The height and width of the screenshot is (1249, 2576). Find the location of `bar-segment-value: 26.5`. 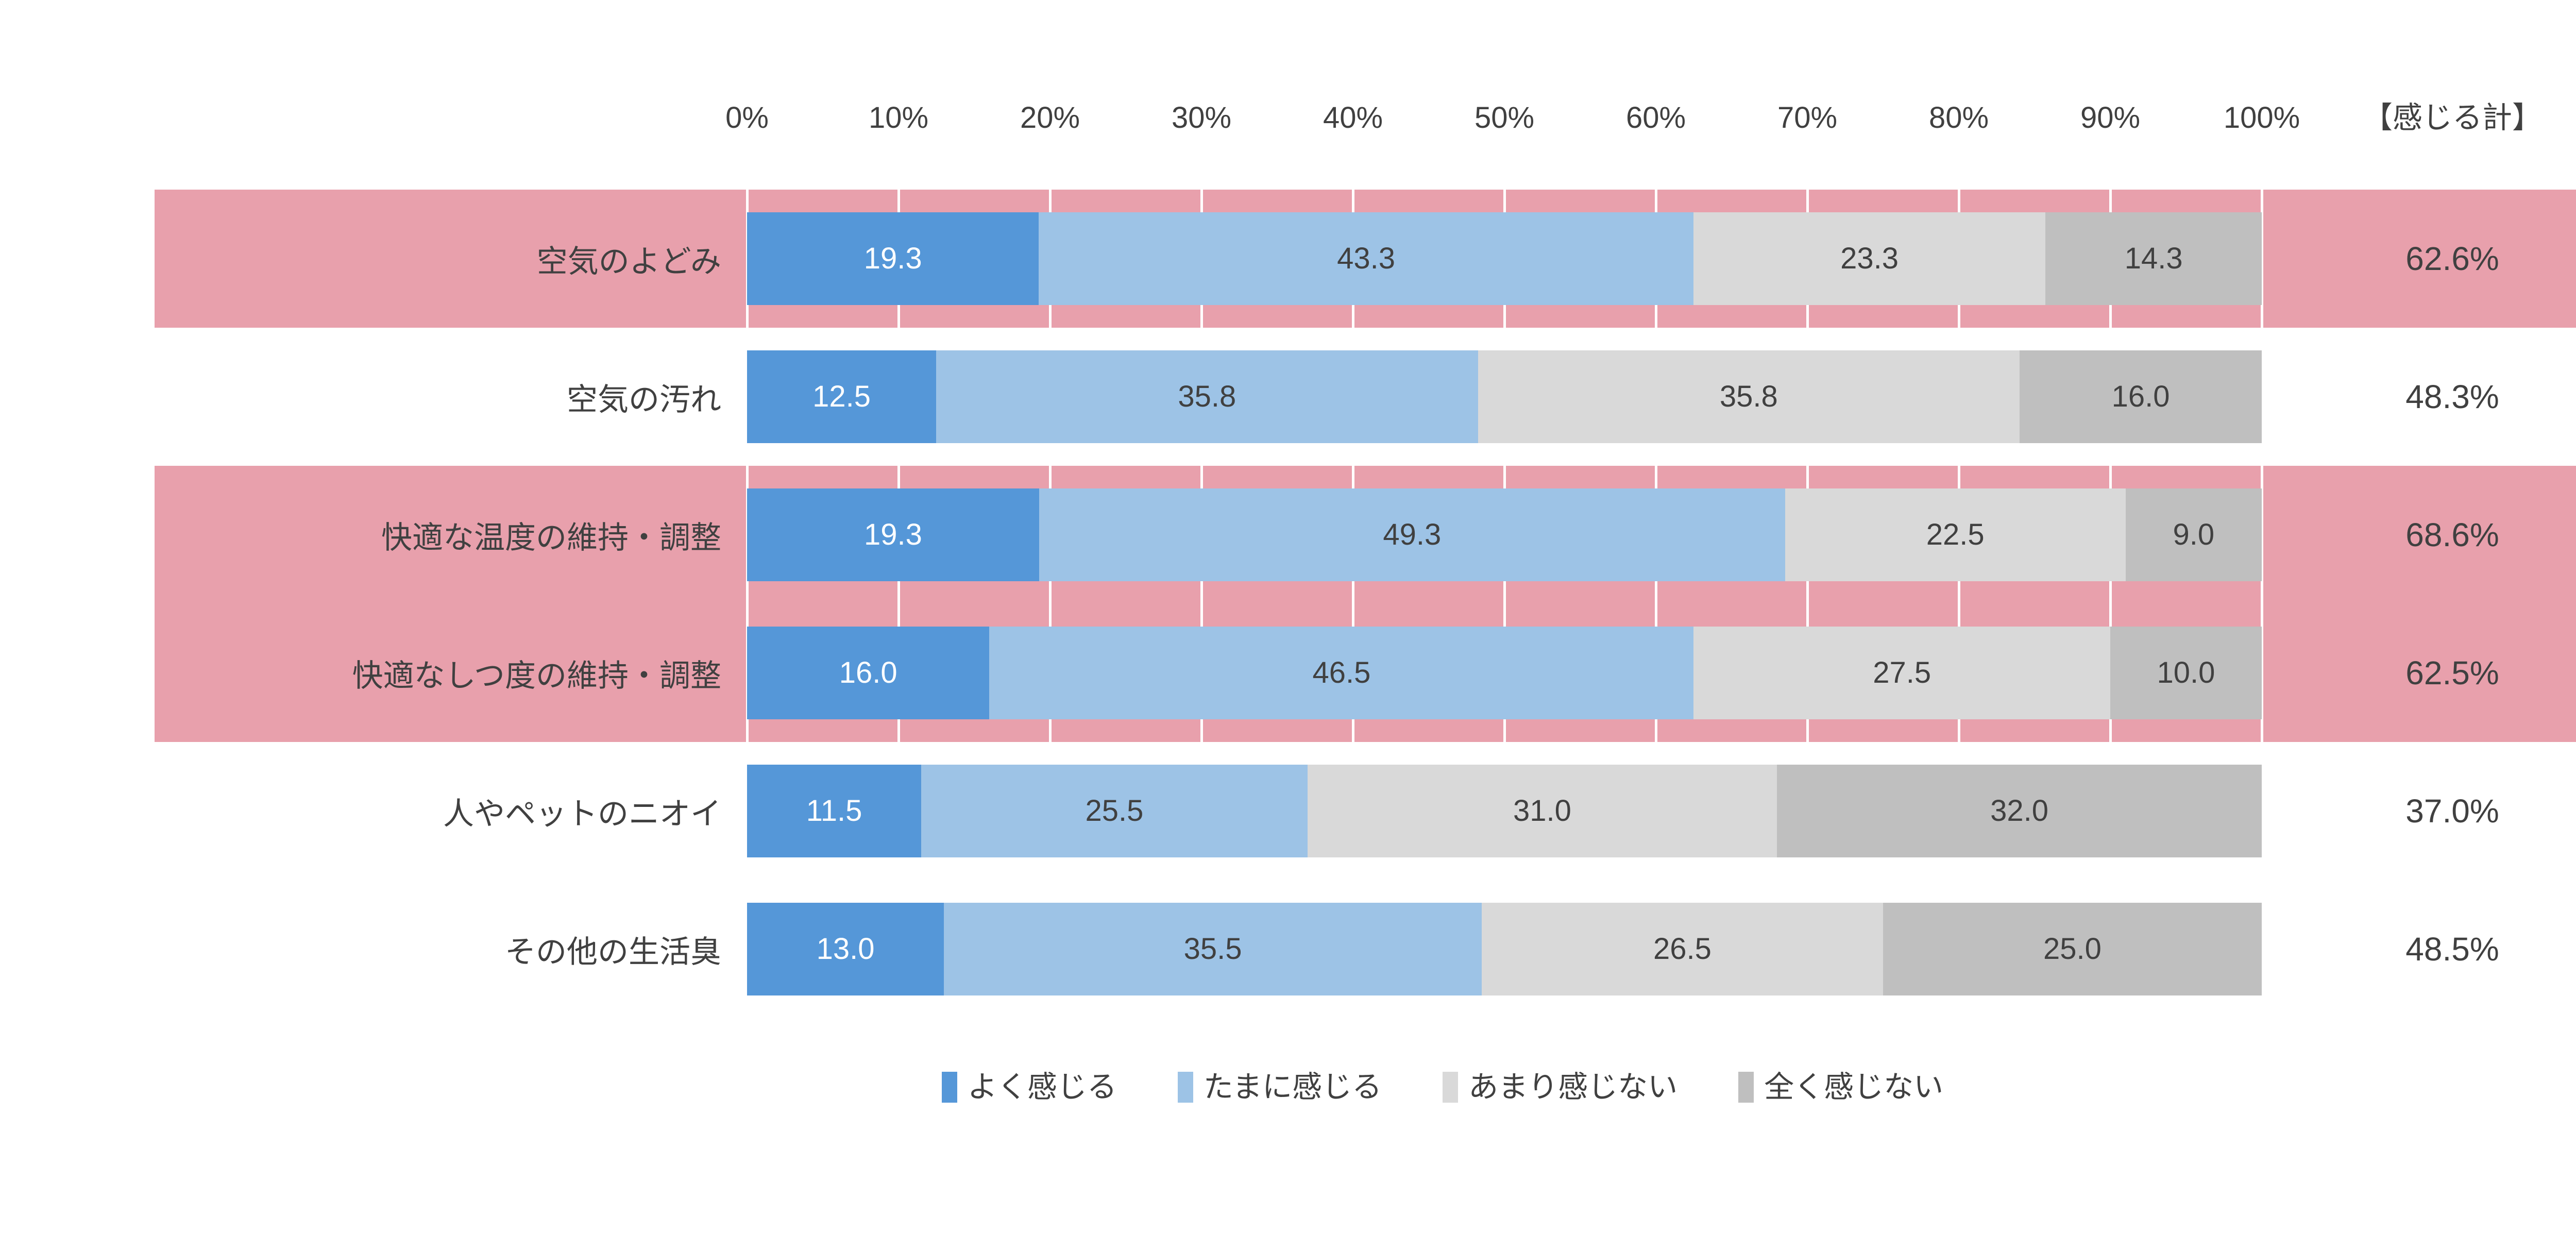

bar-segment-value: 26.5 is located at coordinates (1682, 949).